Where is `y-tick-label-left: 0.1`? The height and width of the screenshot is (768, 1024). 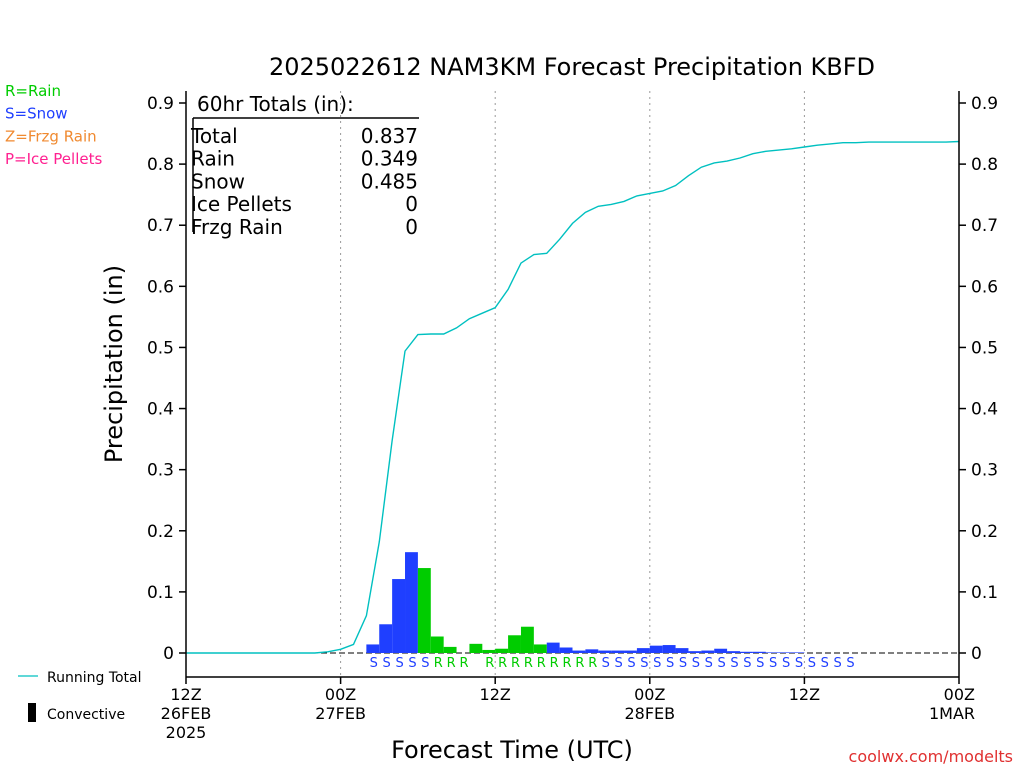
y-tick-label-left: 0.1 is located at coordinates (160, 593).